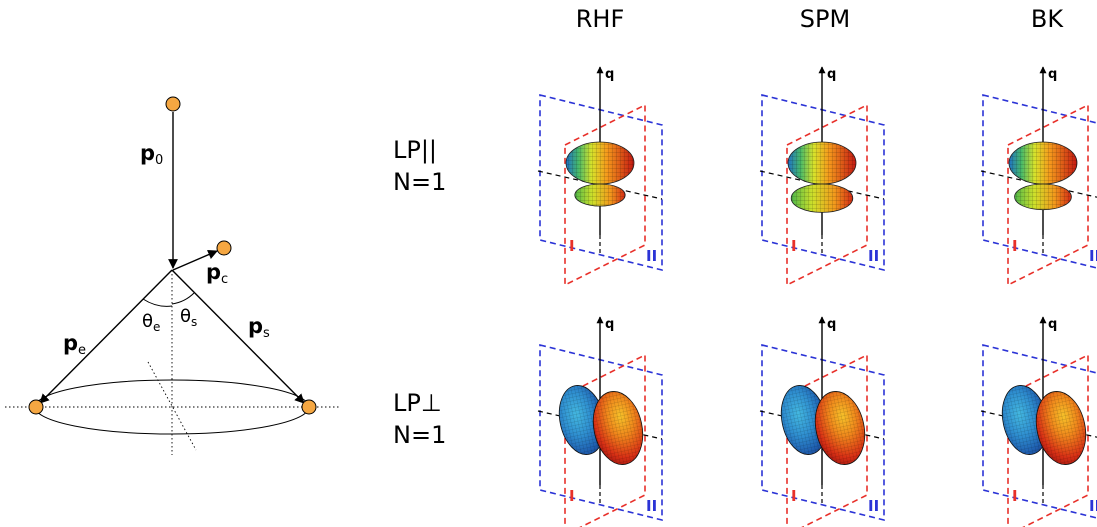 The width and height of the screenshot is (1097, 527). I want to click on theta-s-arc, so click(183, 298).